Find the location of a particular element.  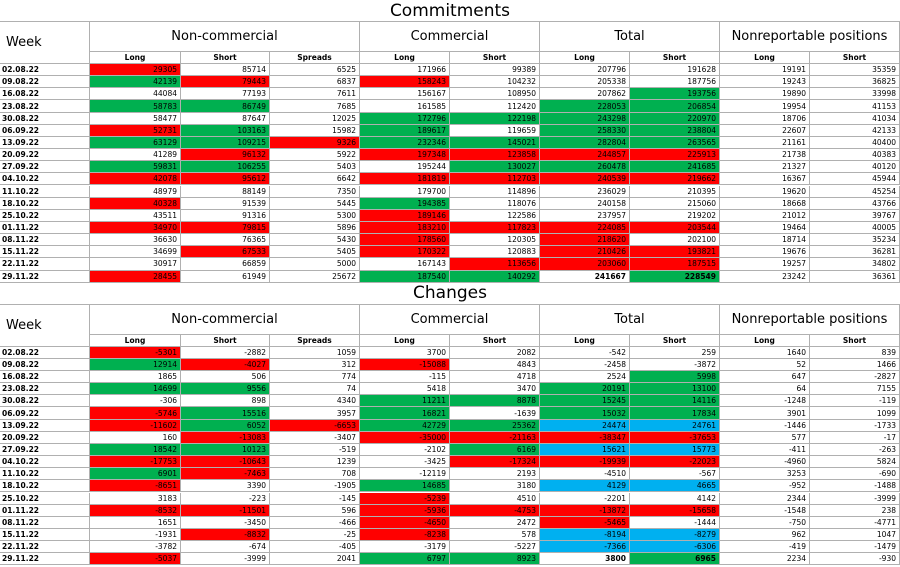

value-cell: -411 is located at coordinates (765, 450).